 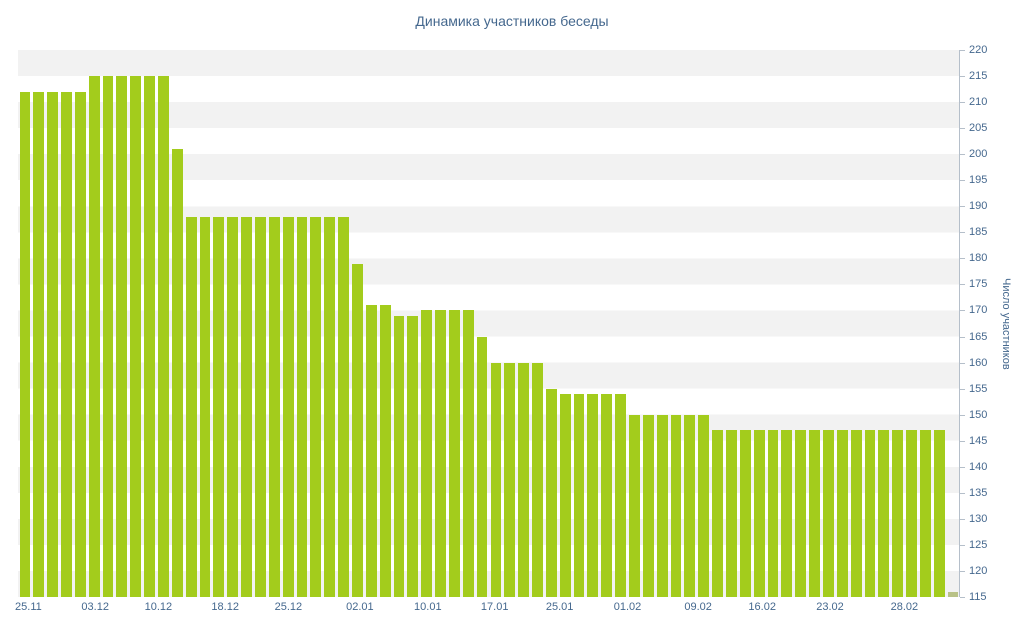 I want to click on x-axis-tick-label: 25.01, so click(x=559, y=607).